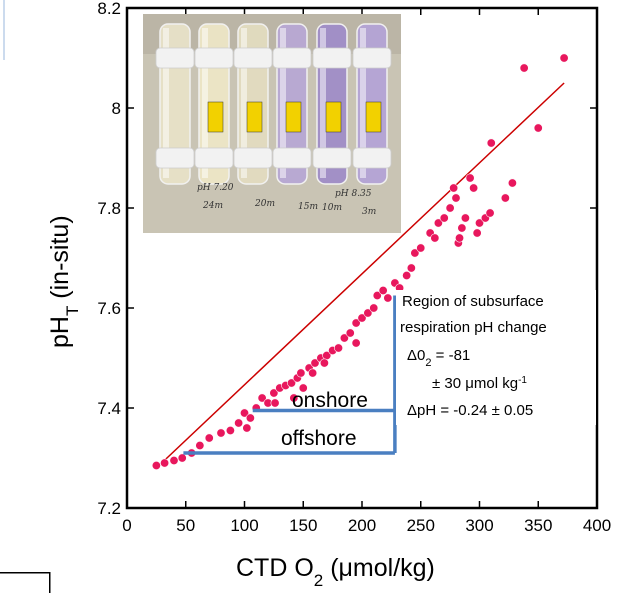 This screenshot has height=593, width=624. I want to click on y-tick-label: 7.4, so click(109, 408).